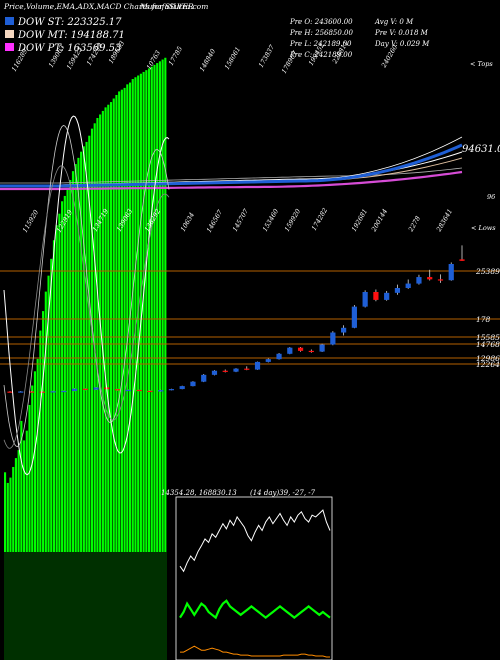 This screenshot has height=660, width=500. What do you see at coordinates (69, 22) in the screenshot?
I see `legend-label-st: DOW ST: 223325.17` at bounding box center [69, 22].